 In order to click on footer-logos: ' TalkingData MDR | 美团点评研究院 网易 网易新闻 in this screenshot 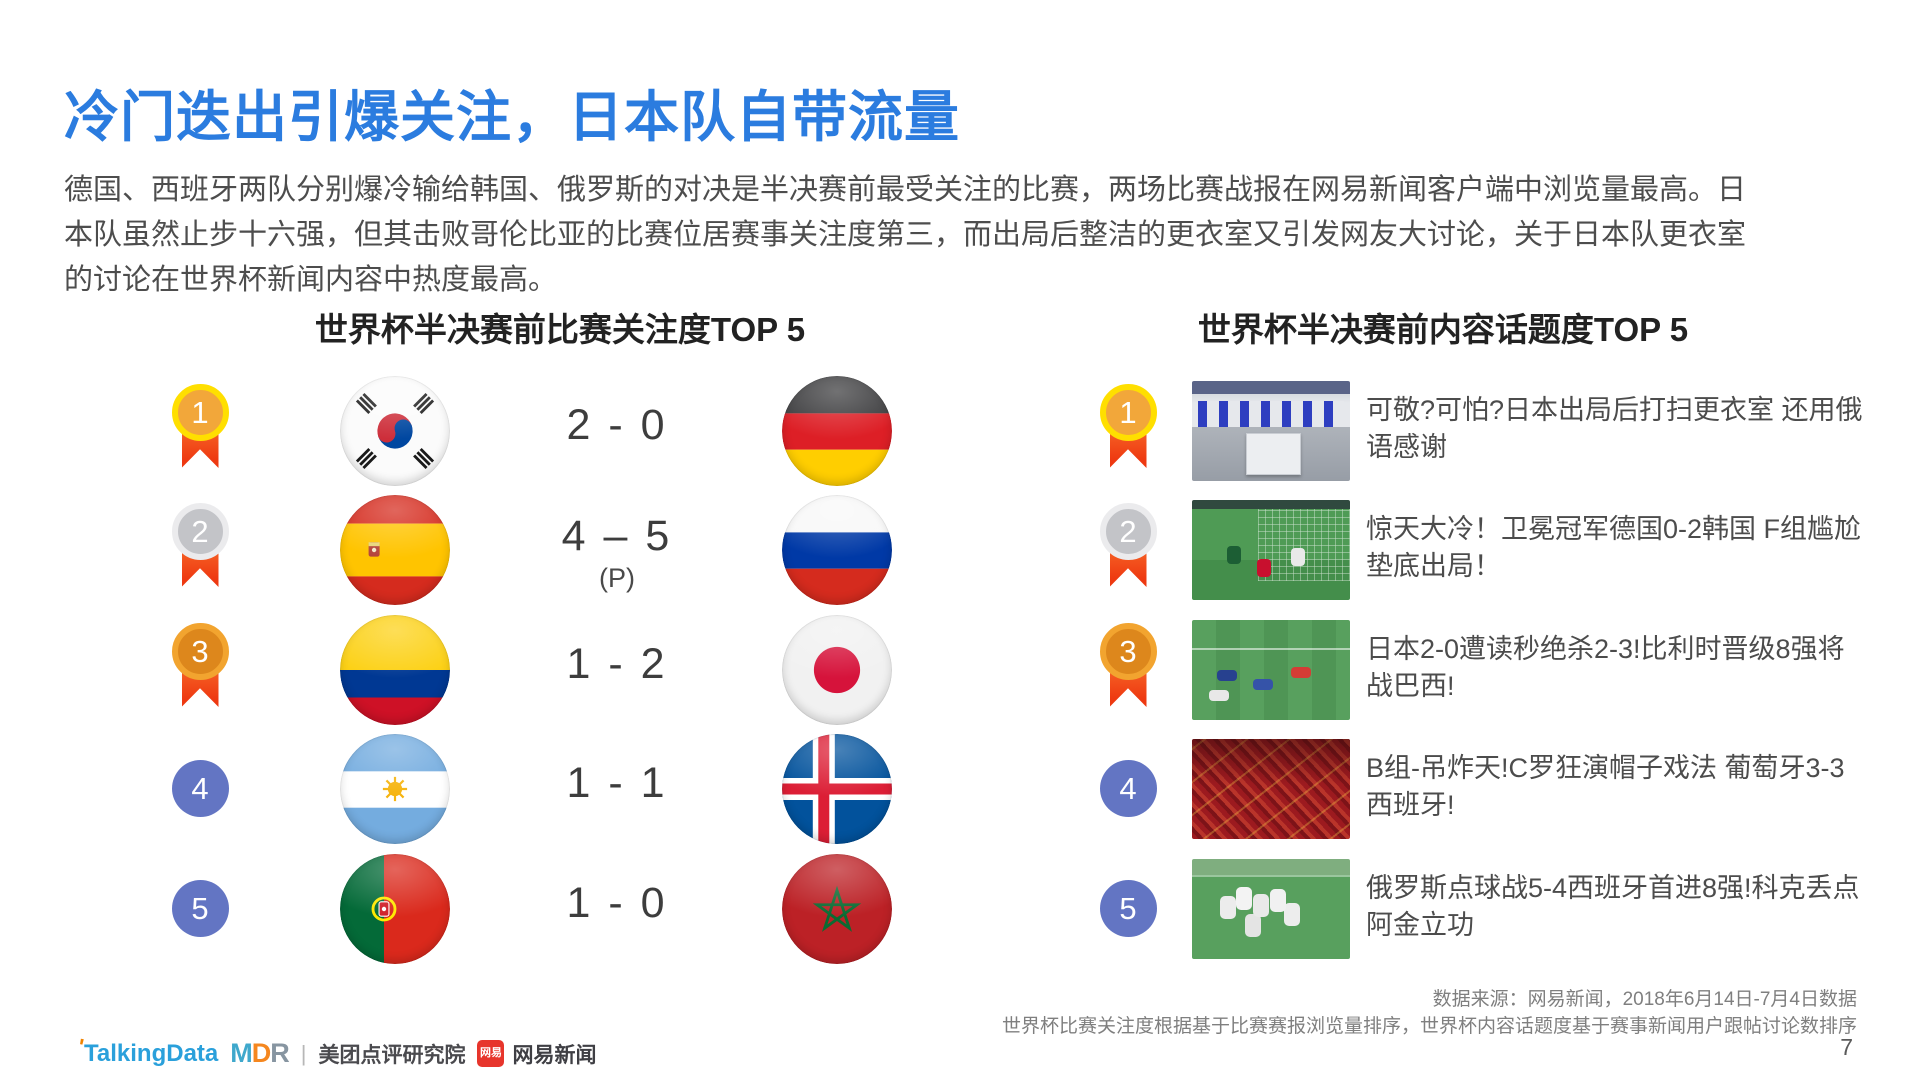, I will do `click(336, 1051)`.